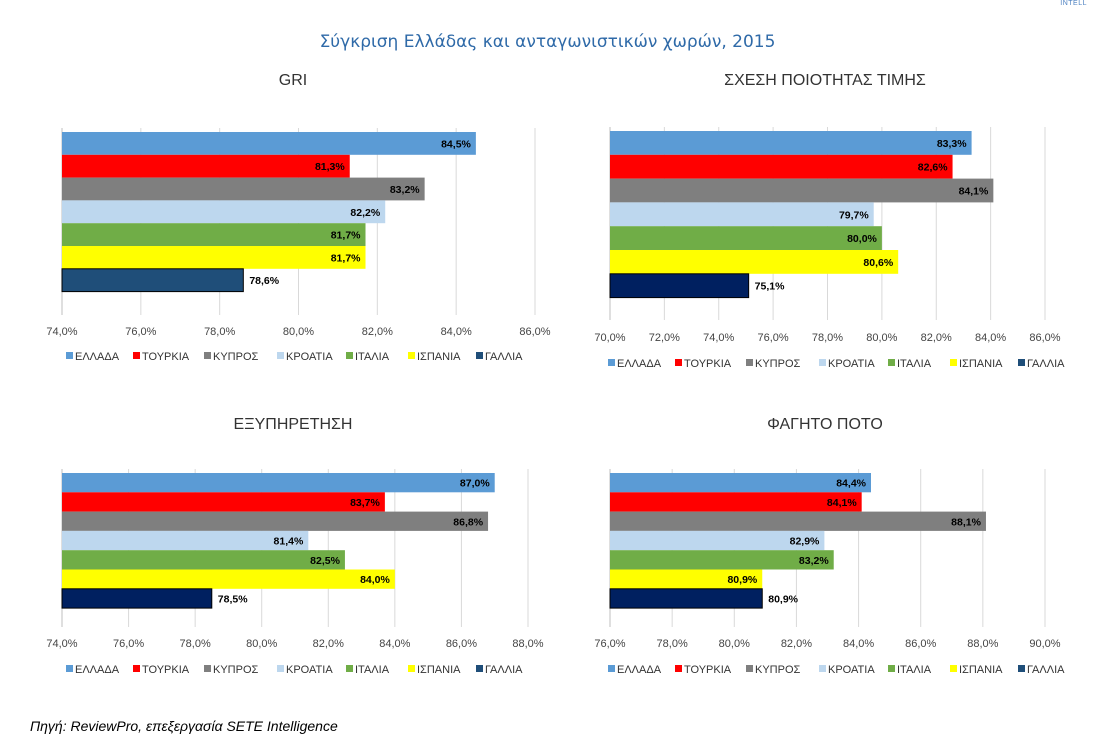 The image size is (1095, 748). What do you see at coordinates (330, 167) in the screenshot?
I see `data-label: 81,3%` at bounding box center [330, 167].